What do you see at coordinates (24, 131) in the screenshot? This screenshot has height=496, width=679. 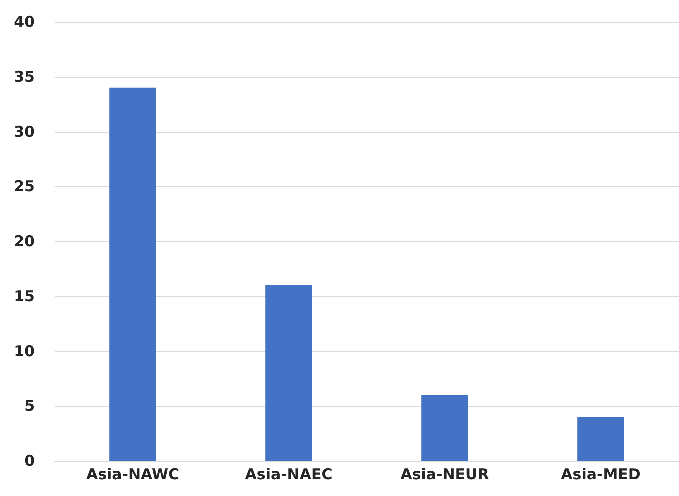 I see `y-tick-label: 30` at bounding box center [24, 131].